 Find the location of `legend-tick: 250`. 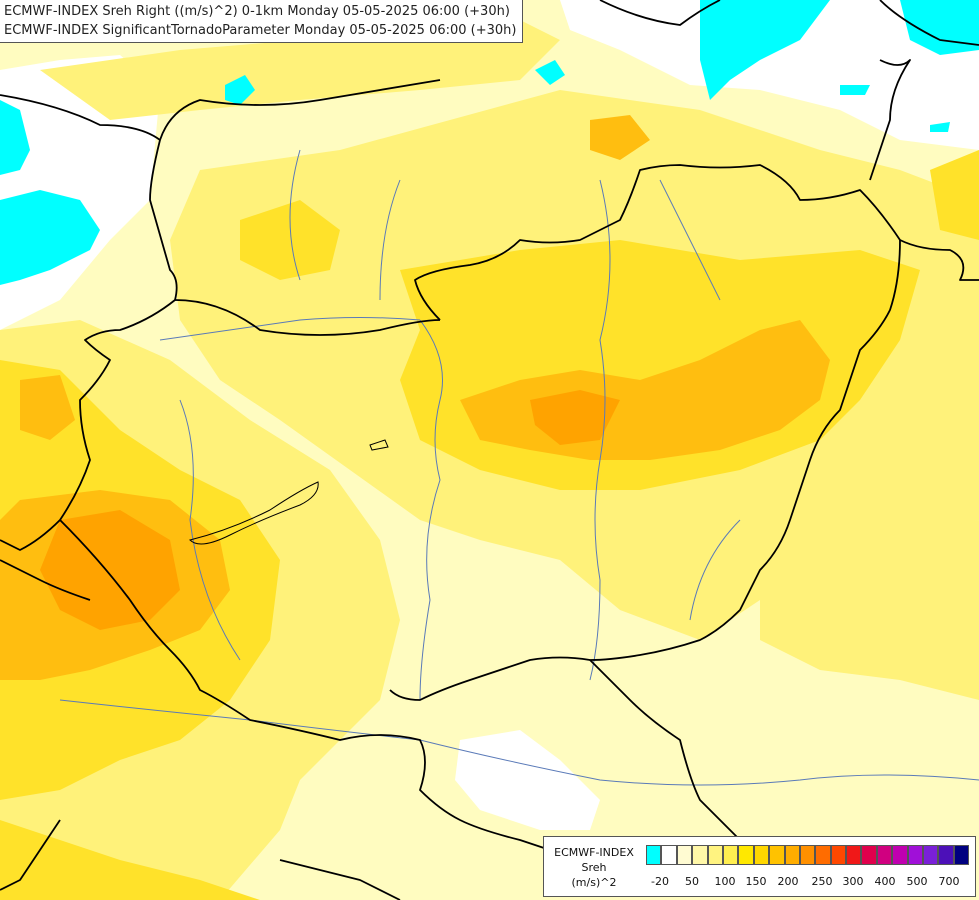

legend-tick: 250 is located at coordinates (822, 881).